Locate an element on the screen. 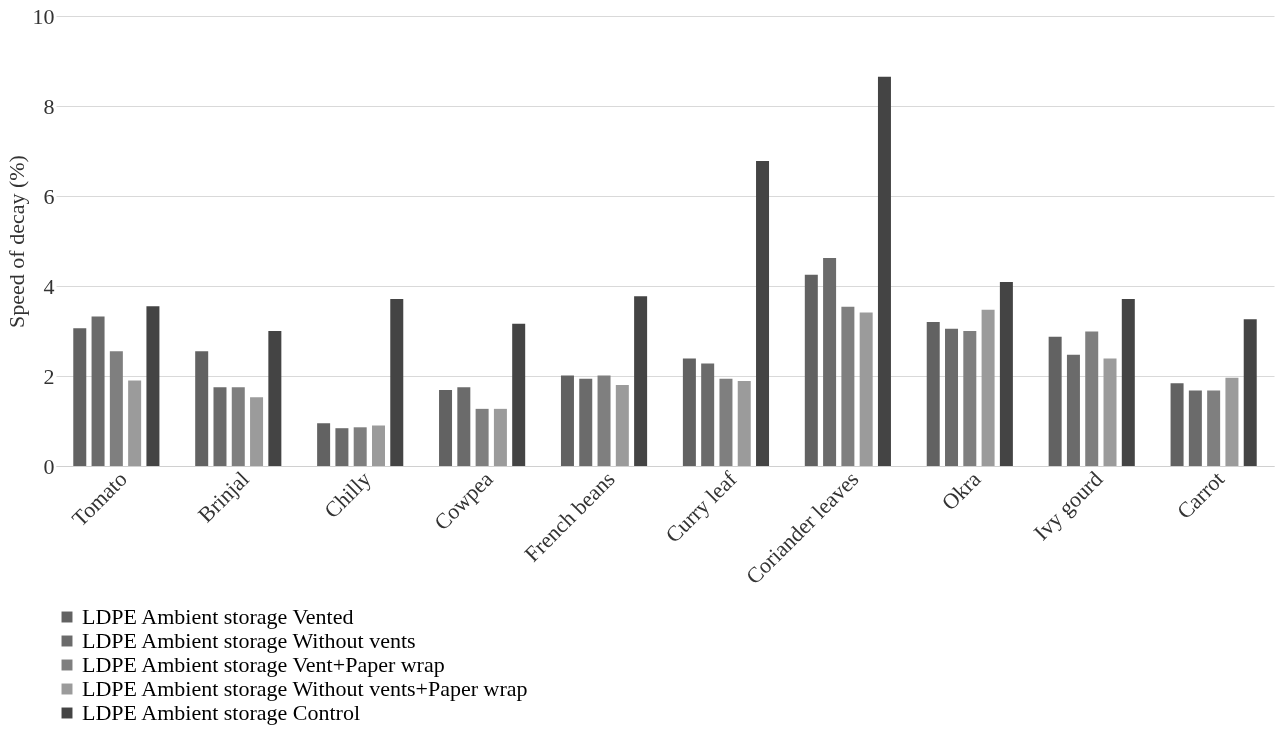  y-tick-label: 4 is located at coordinates (49, 286).